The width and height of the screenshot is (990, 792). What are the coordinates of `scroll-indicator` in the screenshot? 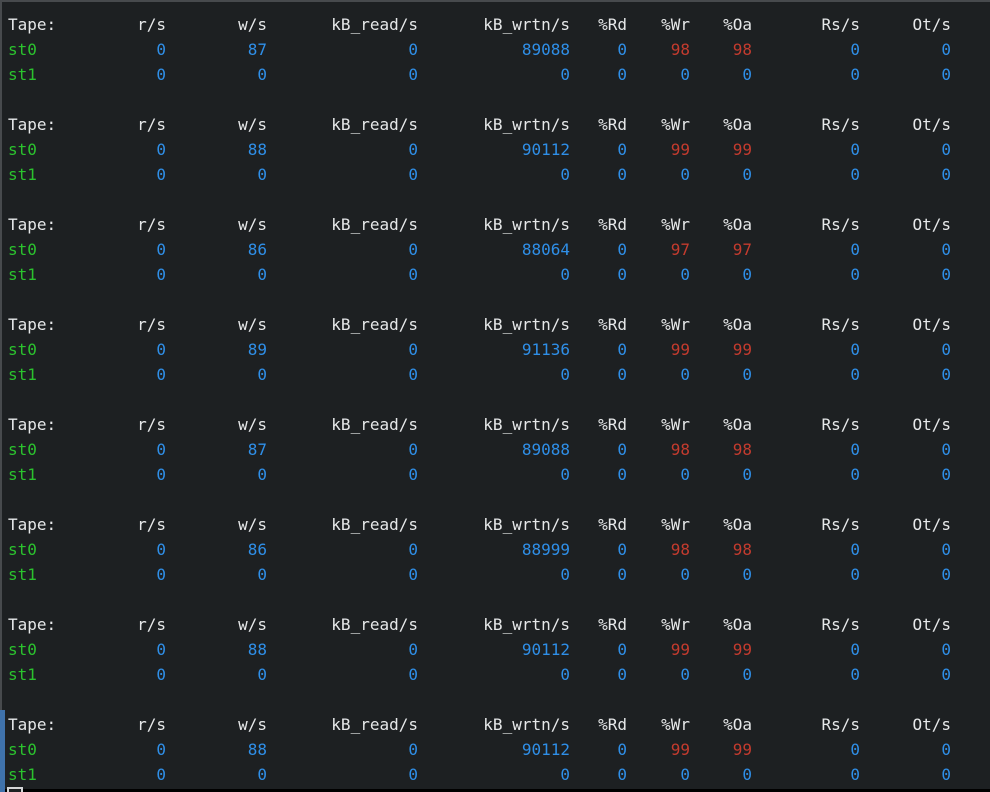 It's located at (2, 751).